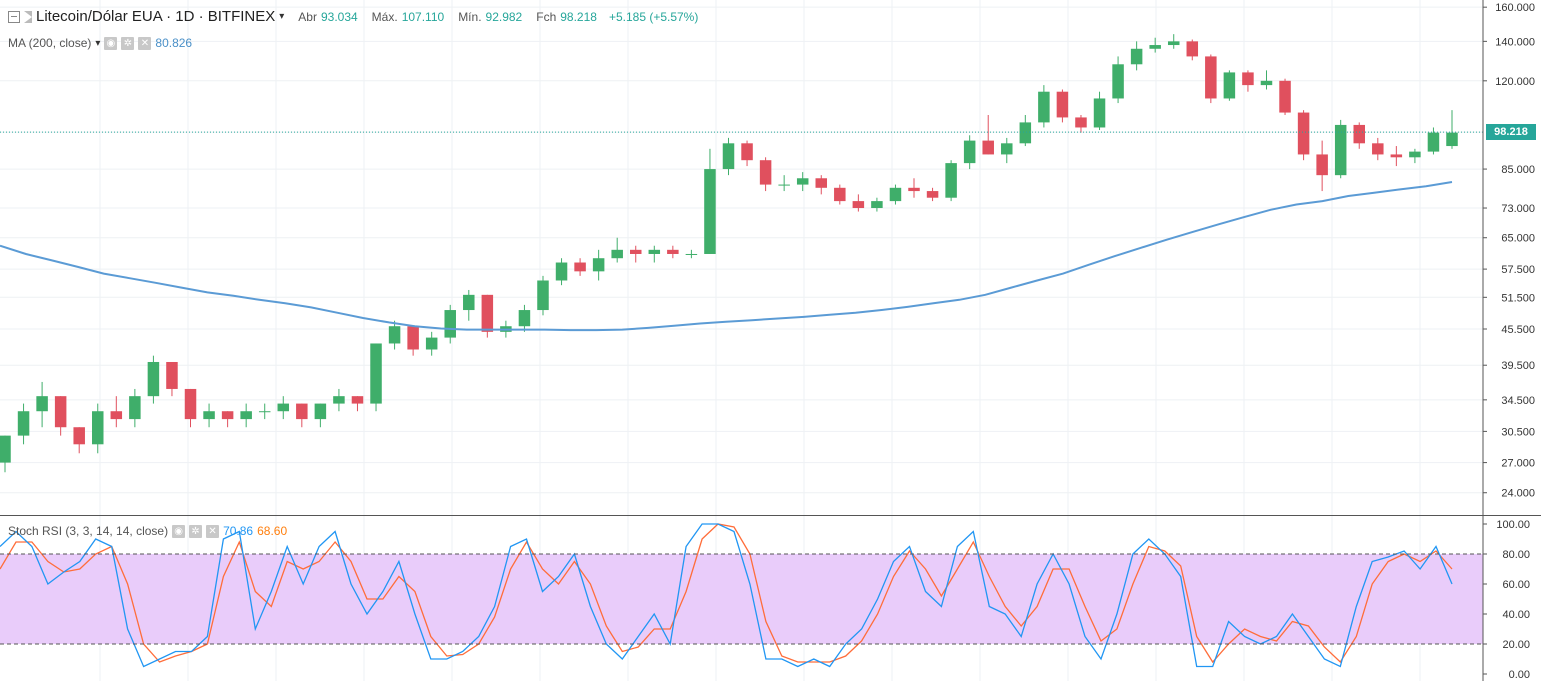 The width and height of the screenshot is (1541, 681). I want to click on stoch-tick-label: 80.00, so click(1516, 555).